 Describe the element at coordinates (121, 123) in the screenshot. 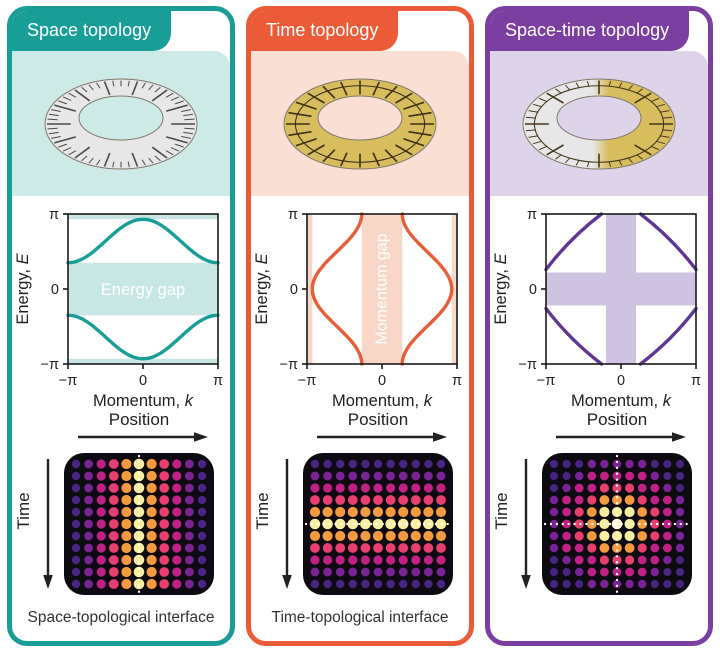

I see `hero-panel` at that location.